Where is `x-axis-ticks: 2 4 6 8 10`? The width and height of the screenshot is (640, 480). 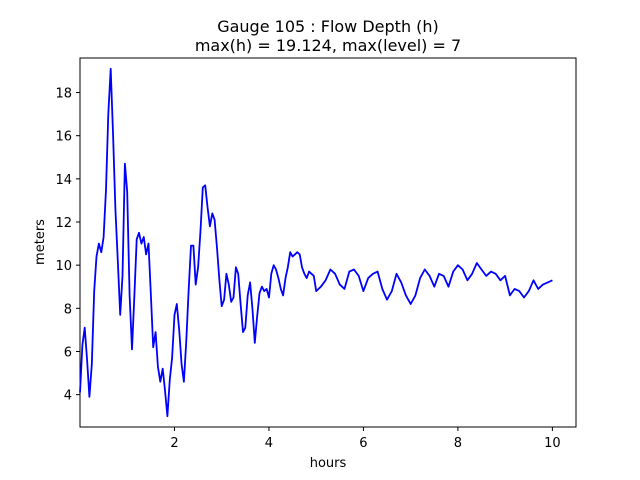
x-axis-ticks: 2 4 6 8 10 is located at coordinates (365, 439).